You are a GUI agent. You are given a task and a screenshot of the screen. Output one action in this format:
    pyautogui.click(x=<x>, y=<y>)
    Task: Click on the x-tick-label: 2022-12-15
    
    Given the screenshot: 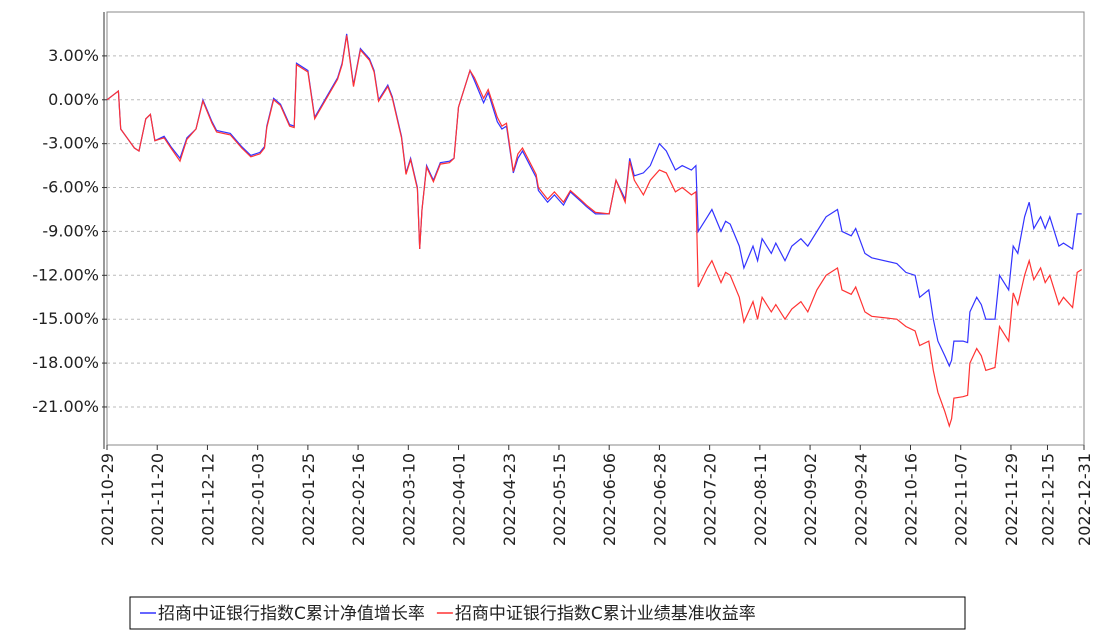 What is the action you would take?
    pyautogui.click(x=1047, y=499)
    